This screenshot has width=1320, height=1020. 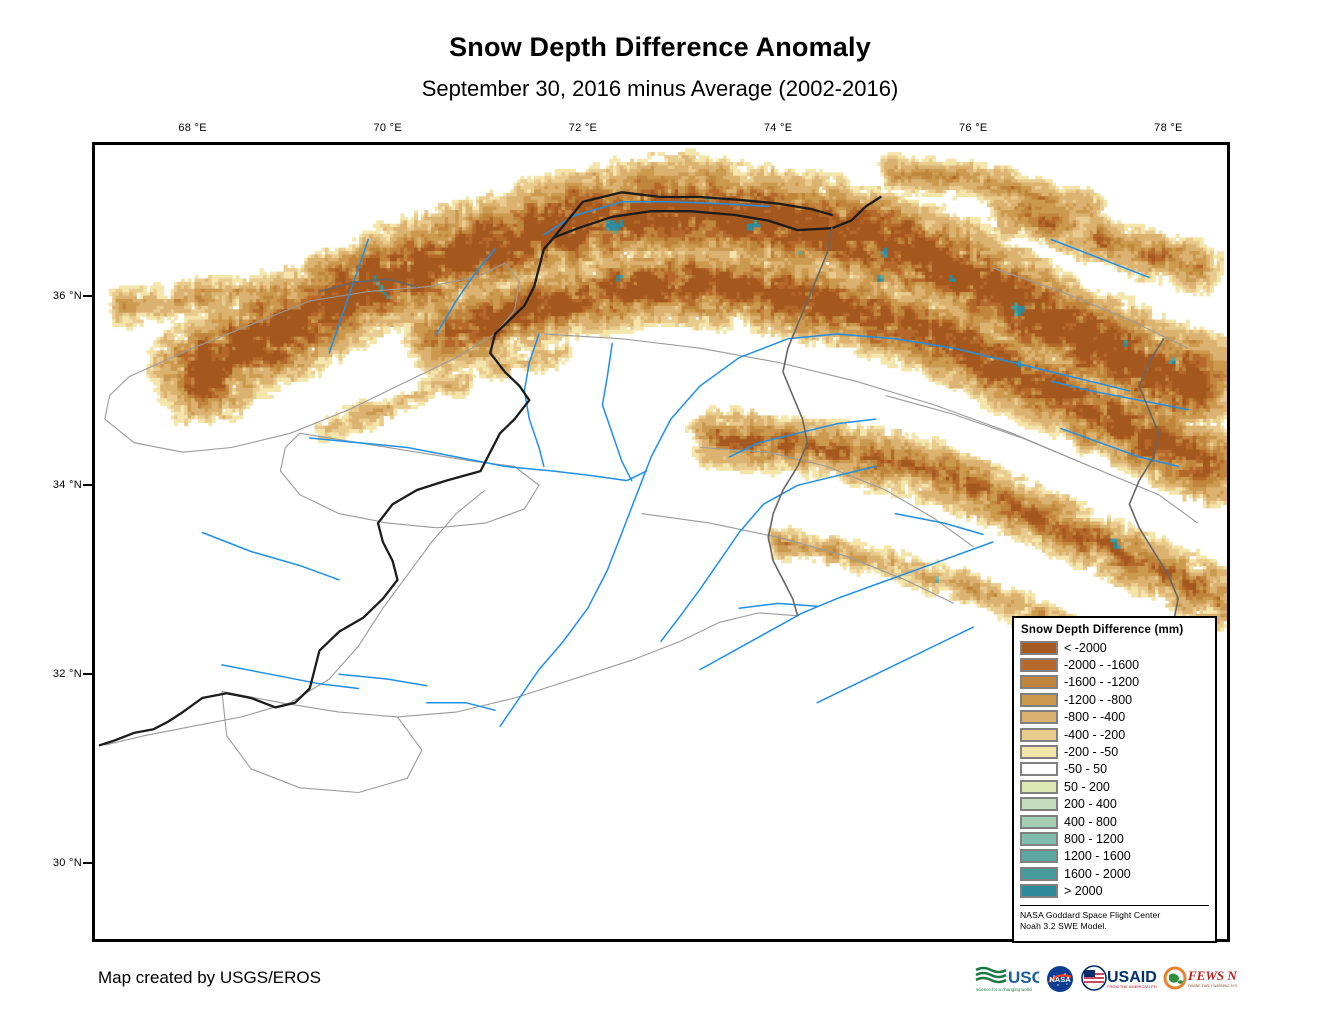 I want to click on legend-row: -400 - -200, so click(x=1114, y=734).